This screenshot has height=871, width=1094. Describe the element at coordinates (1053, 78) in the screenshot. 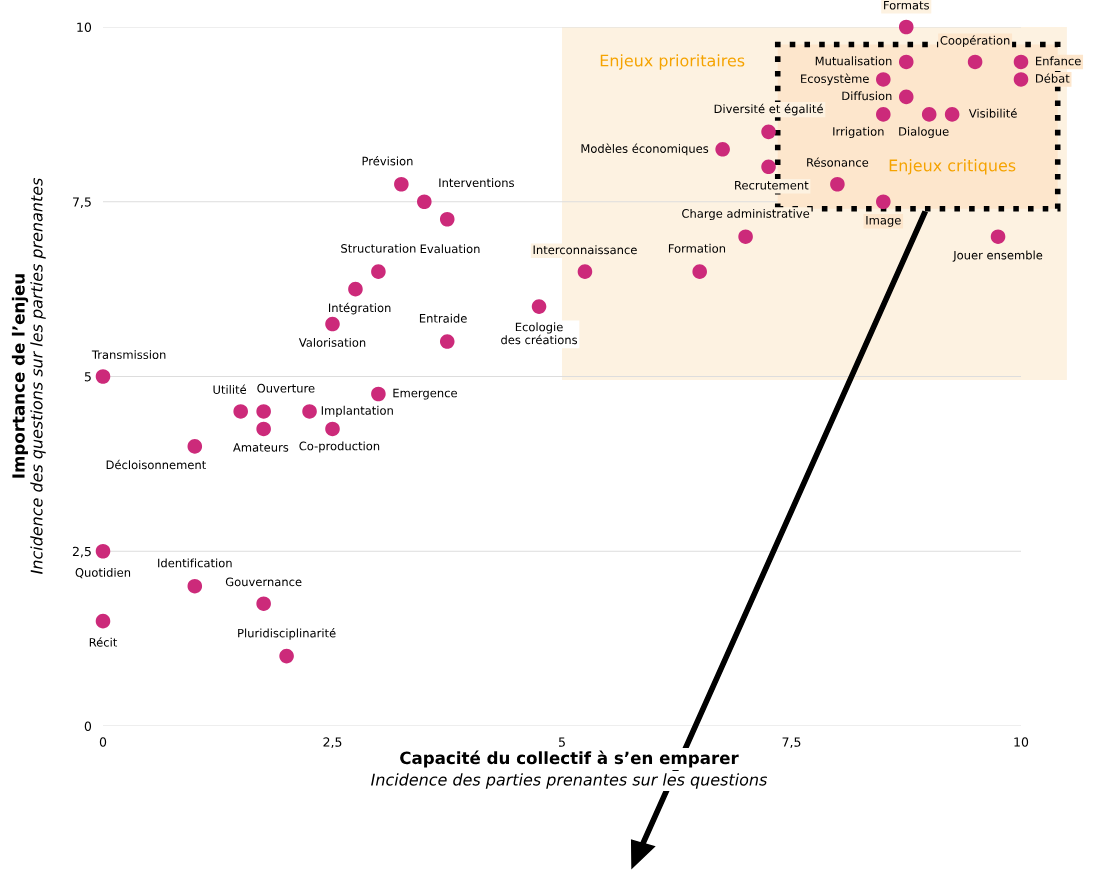

I see `annotation: Débat` at that location.